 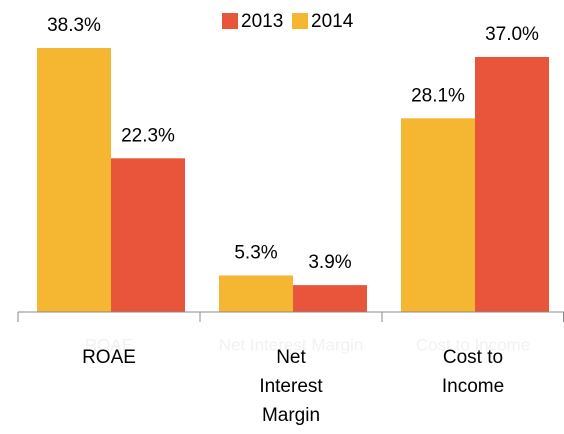 What do you see at coordinates (512, 34) in the screenshot?
I see `value-label: 37.0%` at bounding box center [512, 34].